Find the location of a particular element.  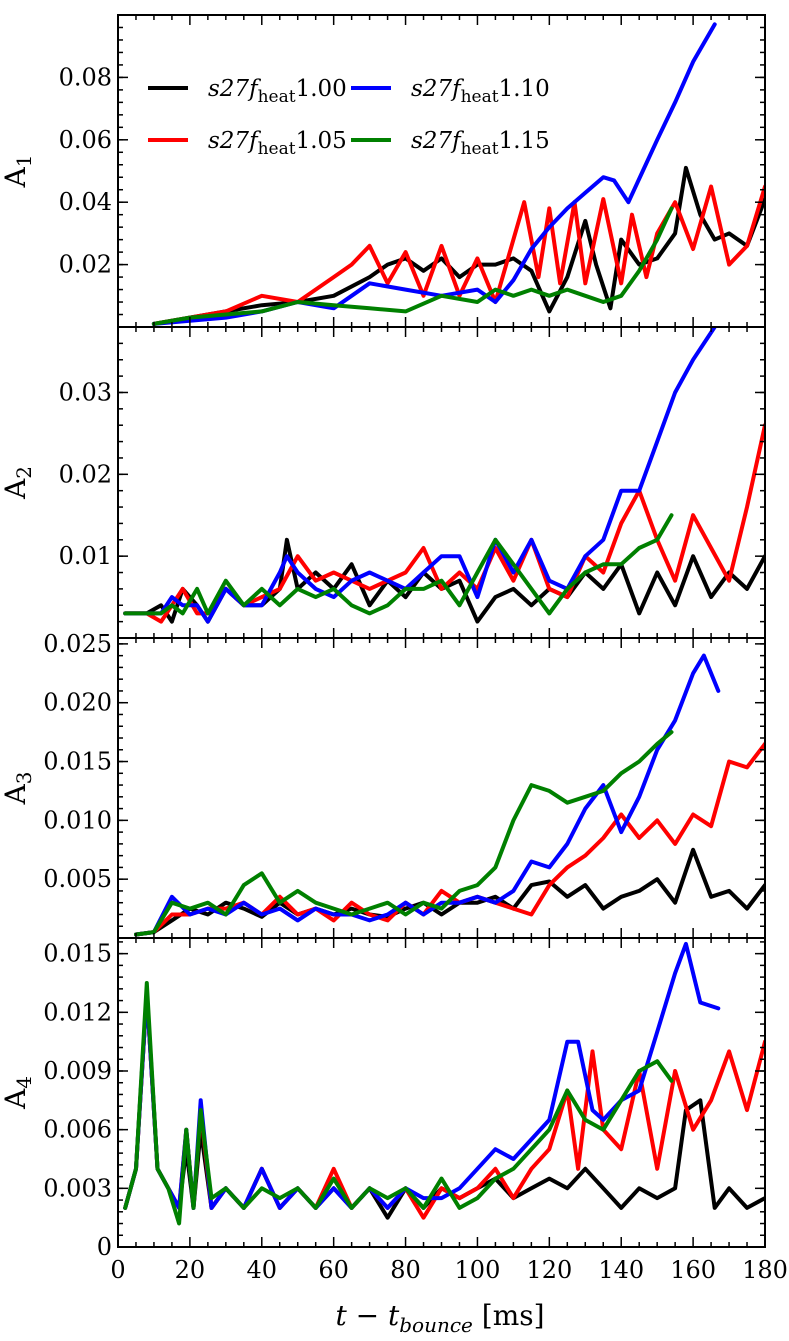

legend-label-s27_105: s27fheat1.05 is located at coordinates (277, 143).